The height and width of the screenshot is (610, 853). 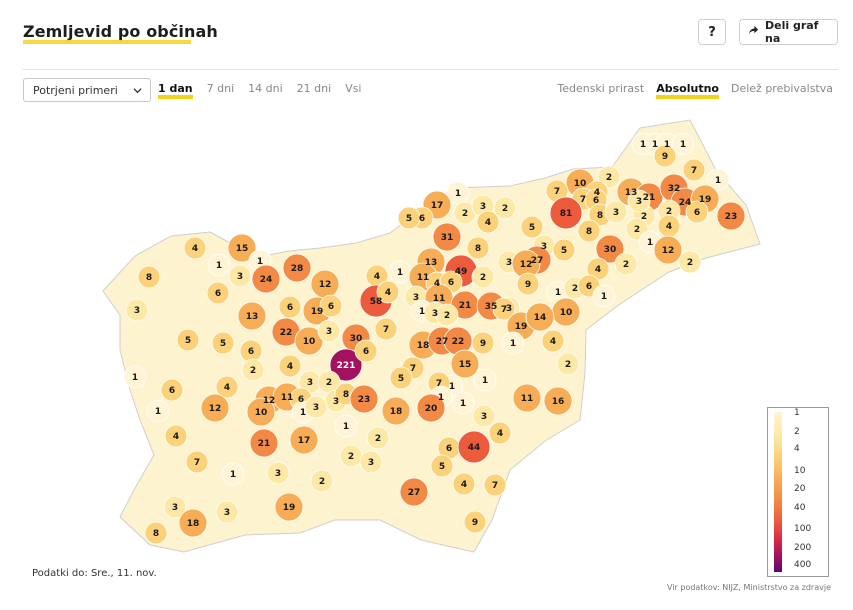 What do you see at coordinates (712, 32) in the screenshot?
I see `help-button: ?` at bounding box center [712, 32].